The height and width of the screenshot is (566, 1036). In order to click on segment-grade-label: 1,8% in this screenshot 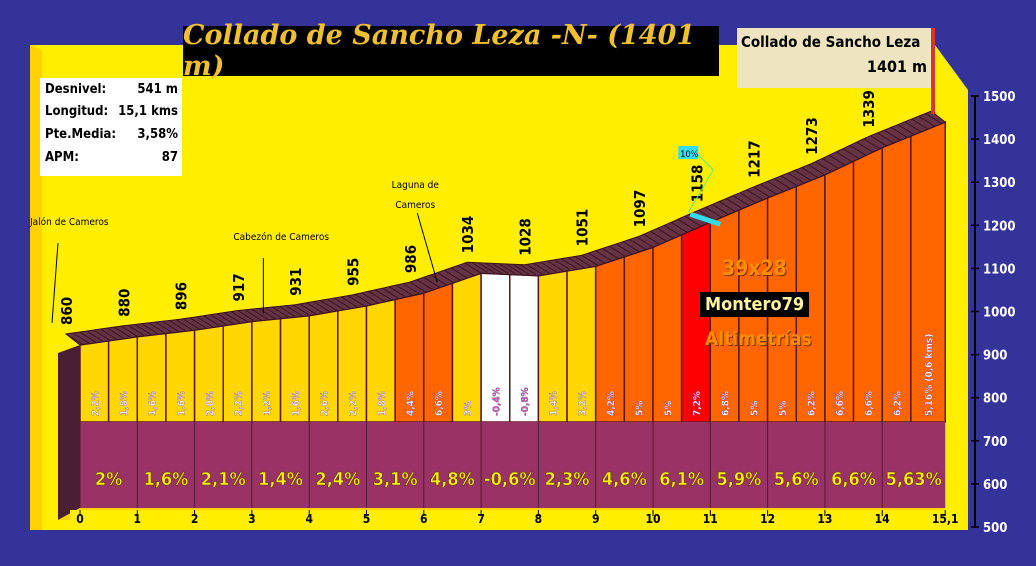, I will do `click(382, 403)`.